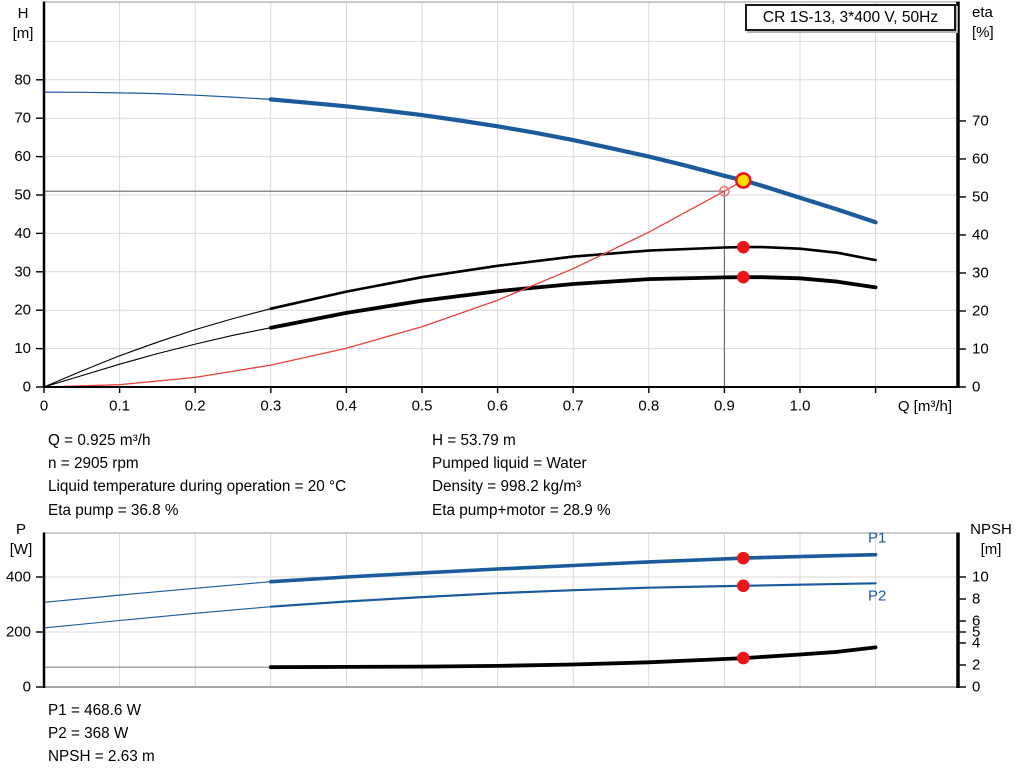 The height and width of the screenshot is (781, 1024). What do you see at coordinates (976, 632) in the screenshot?
I see `svg-text: 5` at bounding box center [976, 632].